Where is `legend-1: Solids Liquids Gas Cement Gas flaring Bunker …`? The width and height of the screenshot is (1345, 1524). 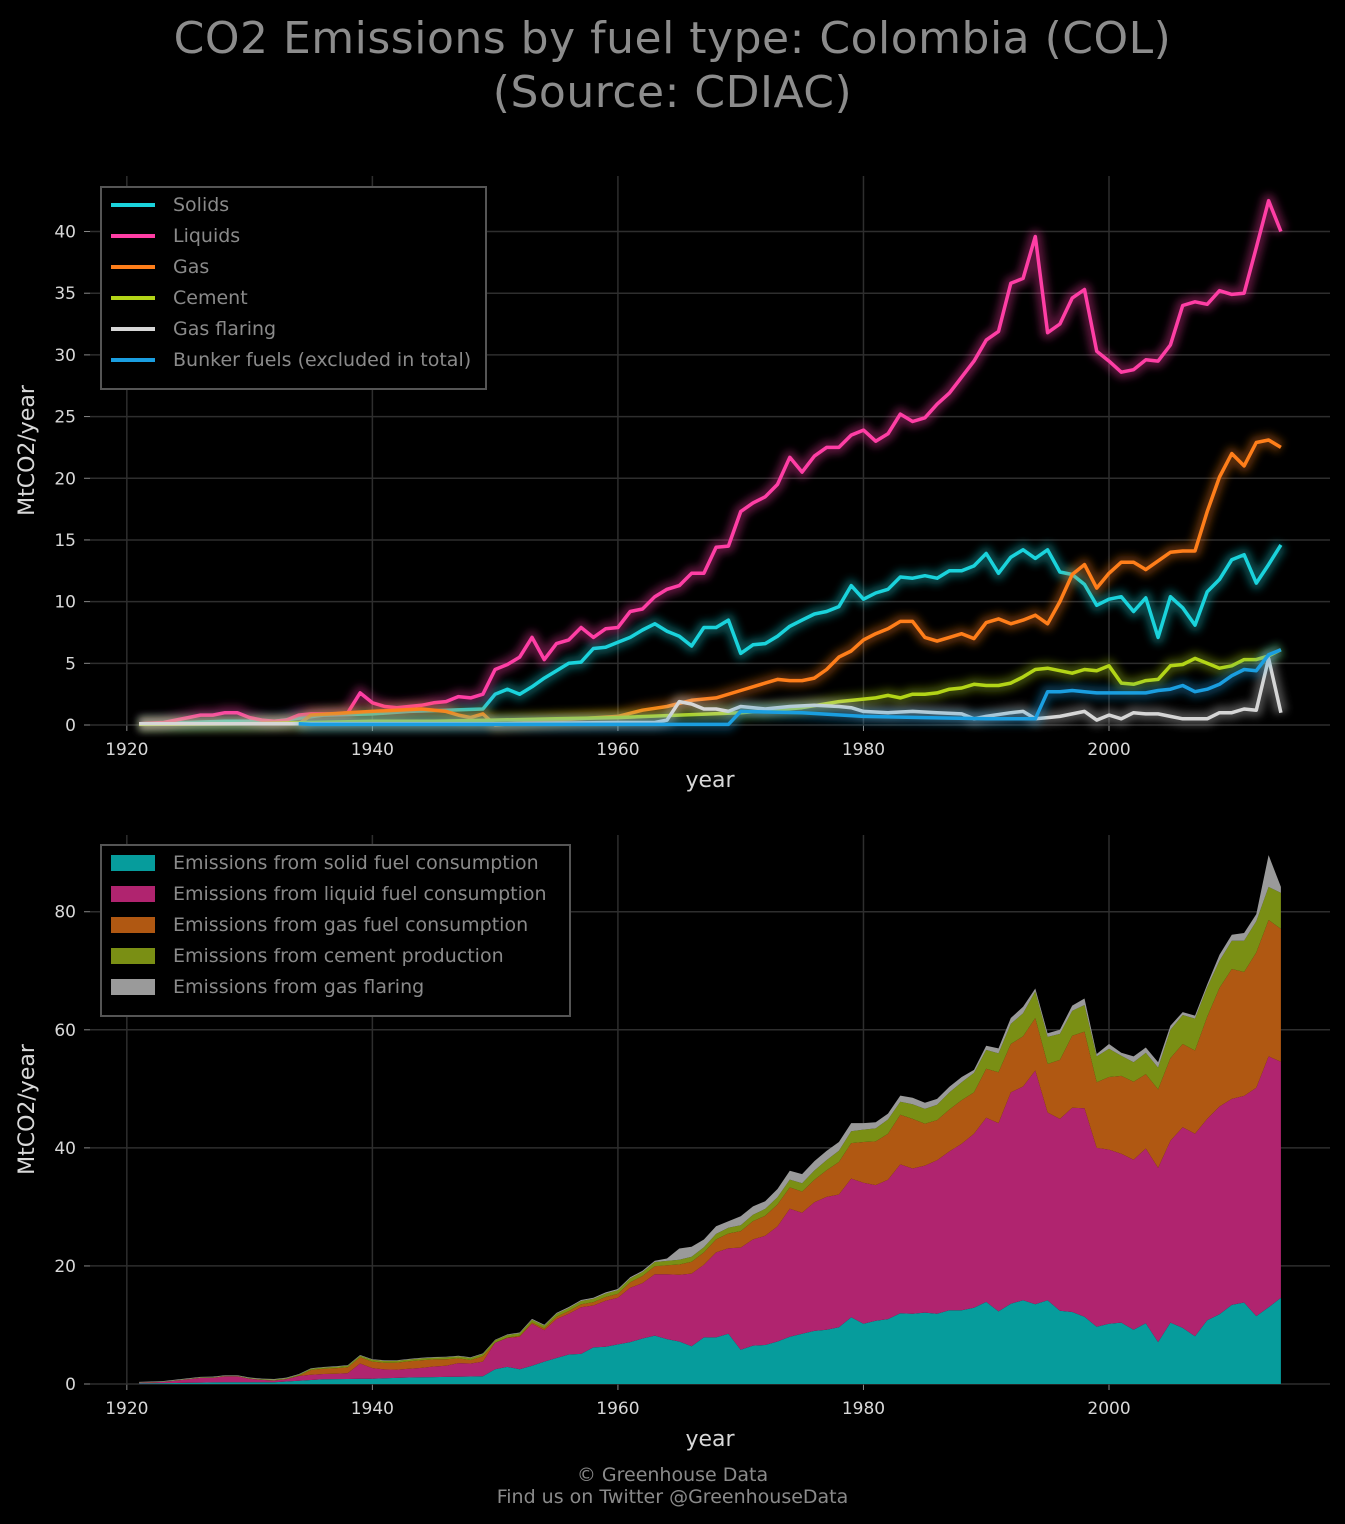
legend-1: Solids Liquids Gas Cement Gas flaring Bunker … is located at coordinates (293, 288).